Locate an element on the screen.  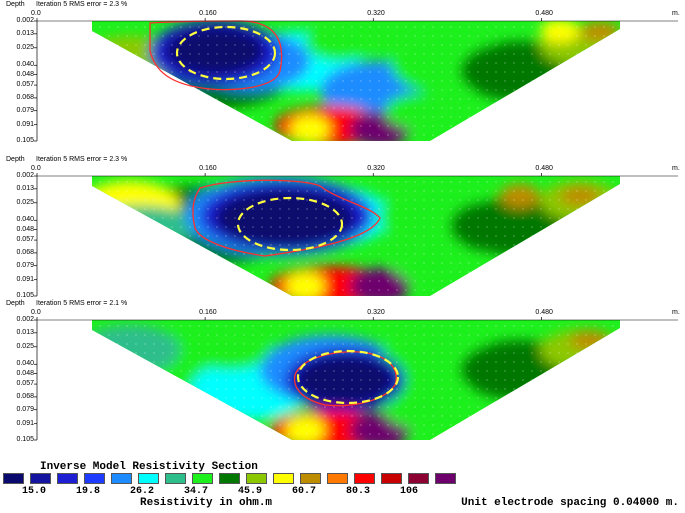
electrode-spacing-label: Unit electrode spacing 0.04000 m. is located at coordinates (570, 503).